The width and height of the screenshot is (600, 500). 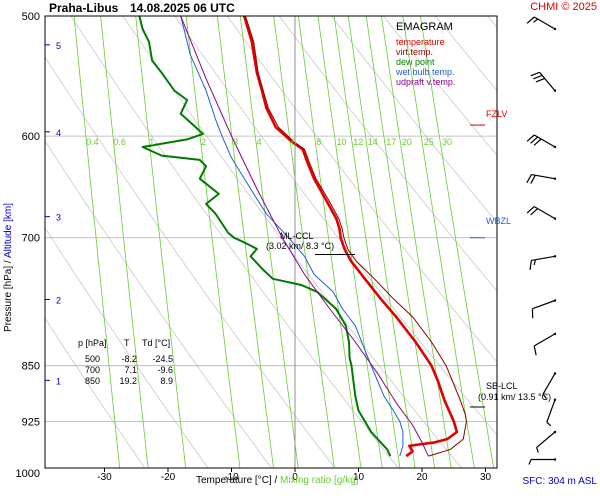 I want to click on mixing-ratio-tick-label: 20, so click(x=407, y=142).